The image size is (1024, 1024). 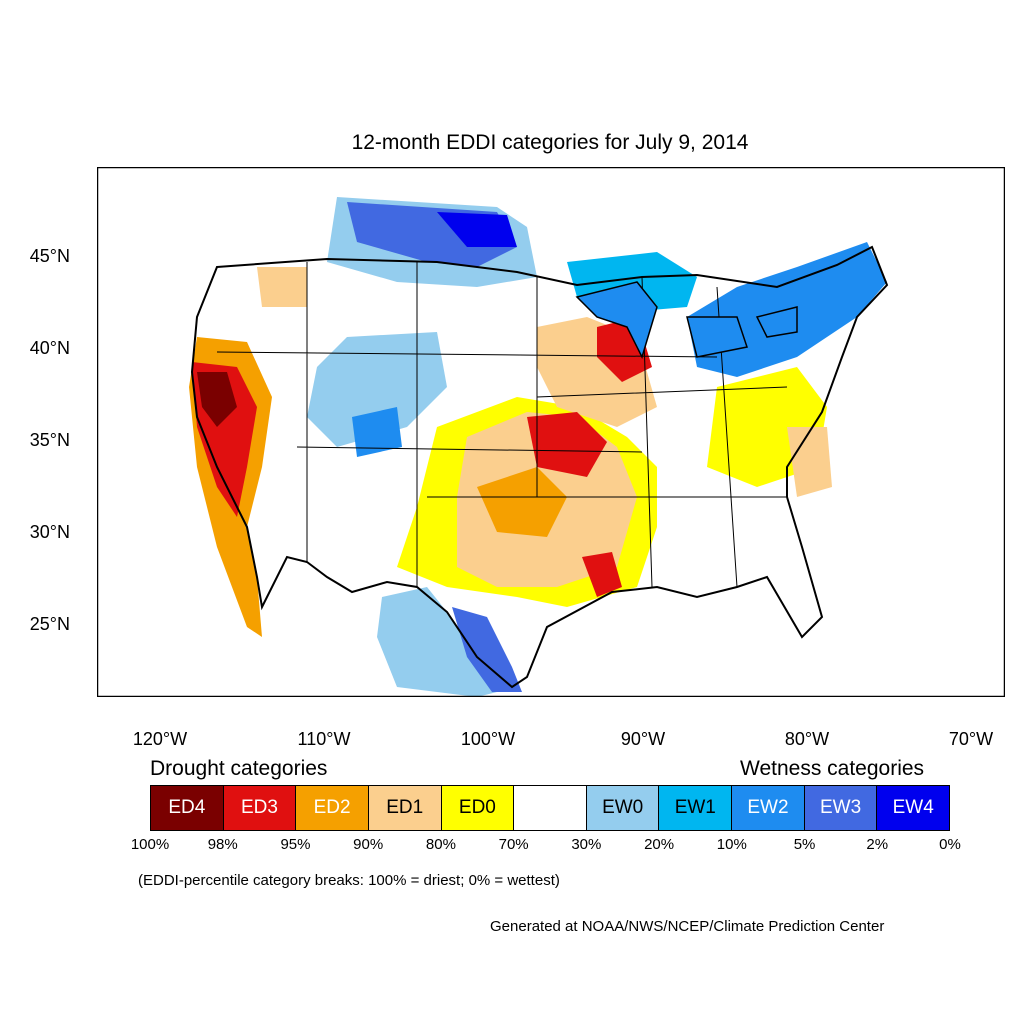 I want to click on lon-label-120: 120°W, so click(x=160, y=739).